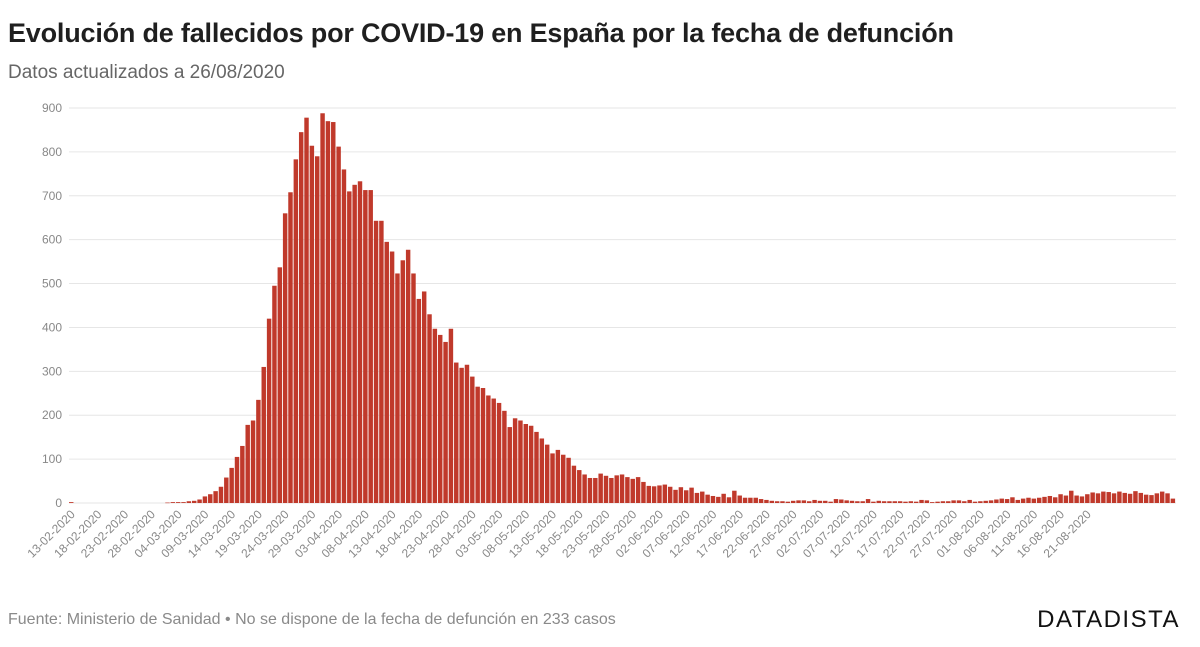 The image size is (1200, 647). Describe the element at coordinates (52, 240) in the screenshot. I see `y-tick-label: 600` at that location.